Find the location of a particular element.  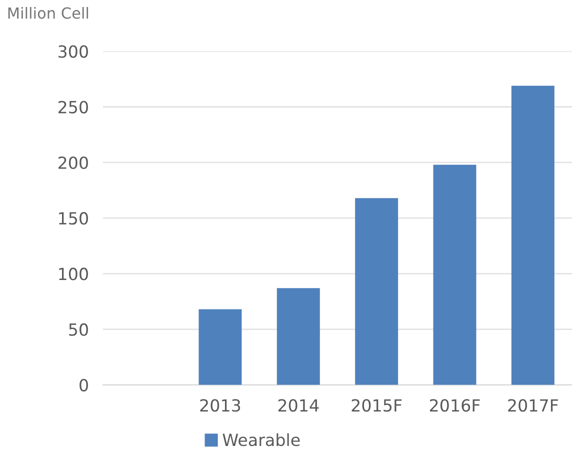

x-tick-label: 2014 is located at coordinates (298, 405).